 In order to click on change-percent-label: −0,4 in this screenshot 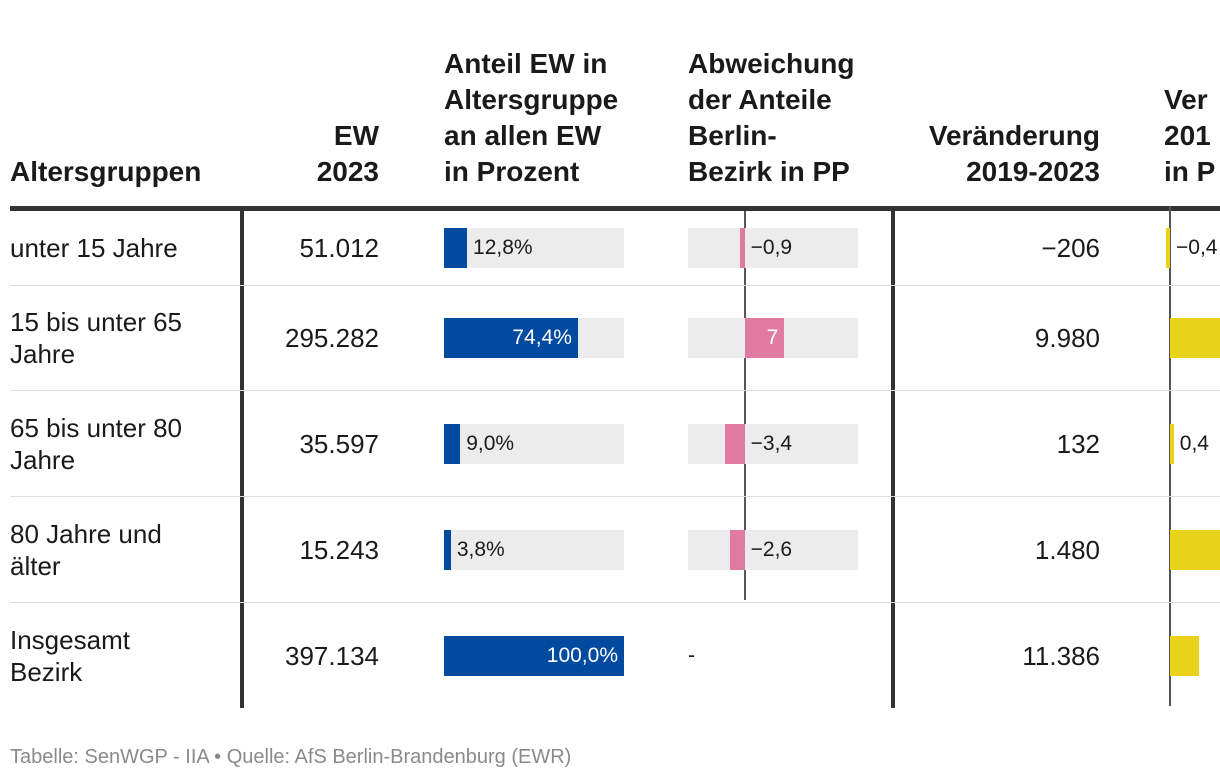, I will do `click(1197, 247)`.